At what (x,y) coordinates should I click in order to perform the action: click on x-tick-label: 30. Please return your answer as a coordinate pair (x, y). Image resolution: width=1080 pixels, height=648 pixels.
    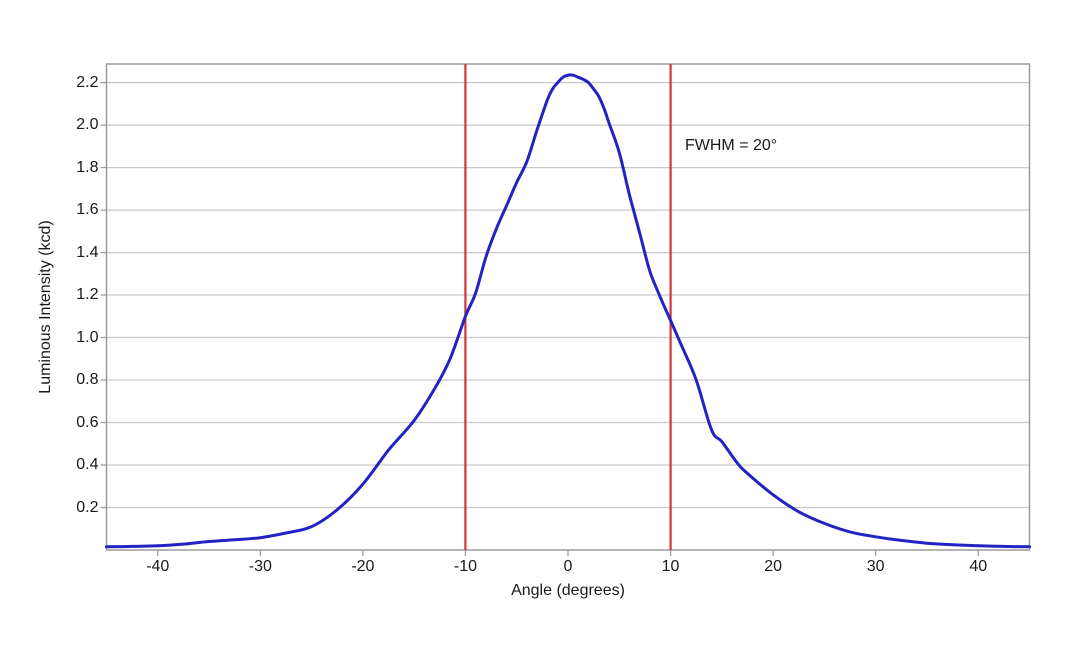
    Looking at the image, I should click on (875, 566).